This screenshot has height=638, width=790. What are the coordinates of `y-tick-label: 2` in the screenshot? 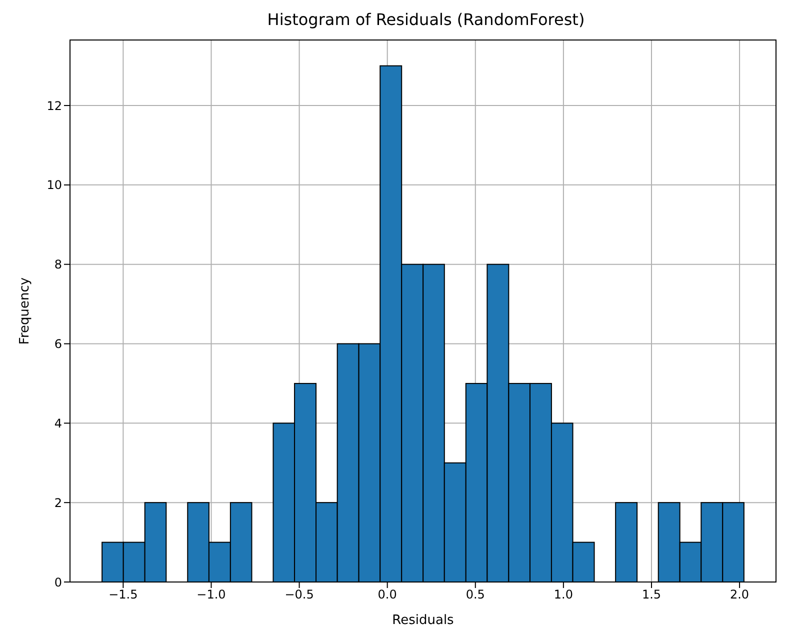 It's located at (58, 503).